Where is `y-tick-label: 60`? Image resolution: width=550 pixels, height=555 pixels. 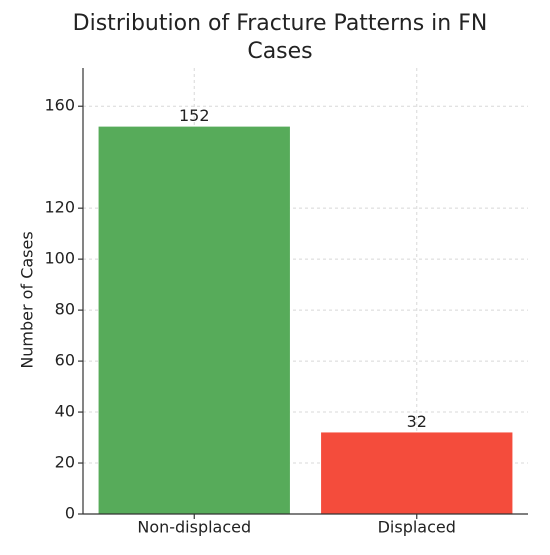 y-tick-label: 60 is located at coordinates (65, 360).